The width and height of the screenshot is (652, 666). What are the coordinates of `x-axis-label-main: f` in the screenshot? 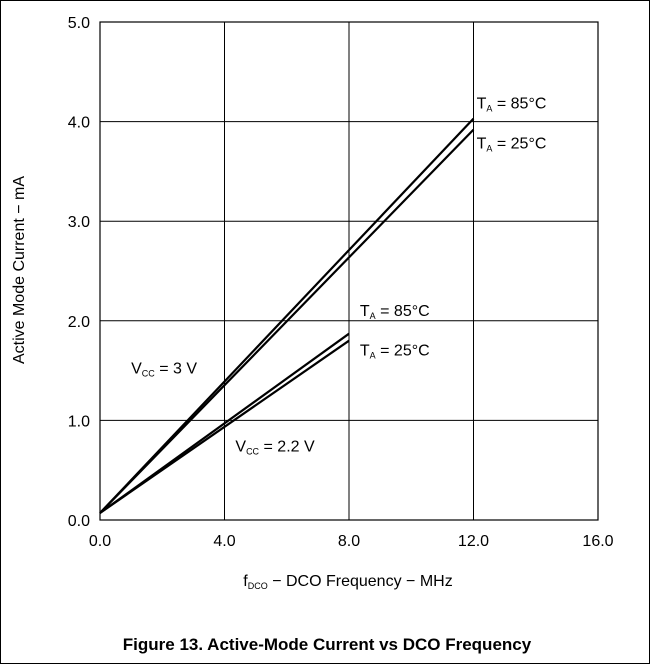 It's located at (245, 581).